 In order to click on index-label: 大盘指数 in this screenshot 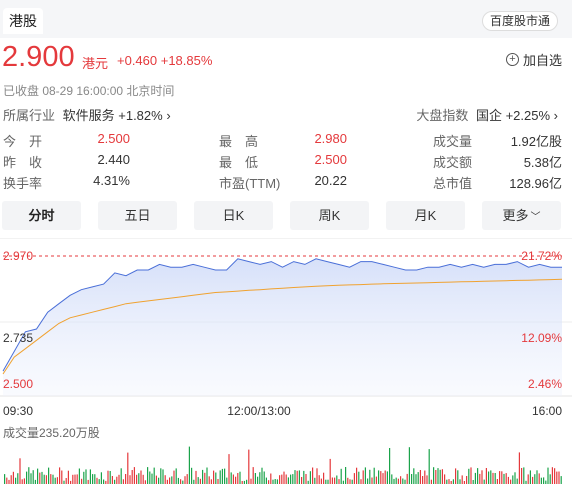, I will do `click(442, 115)`.